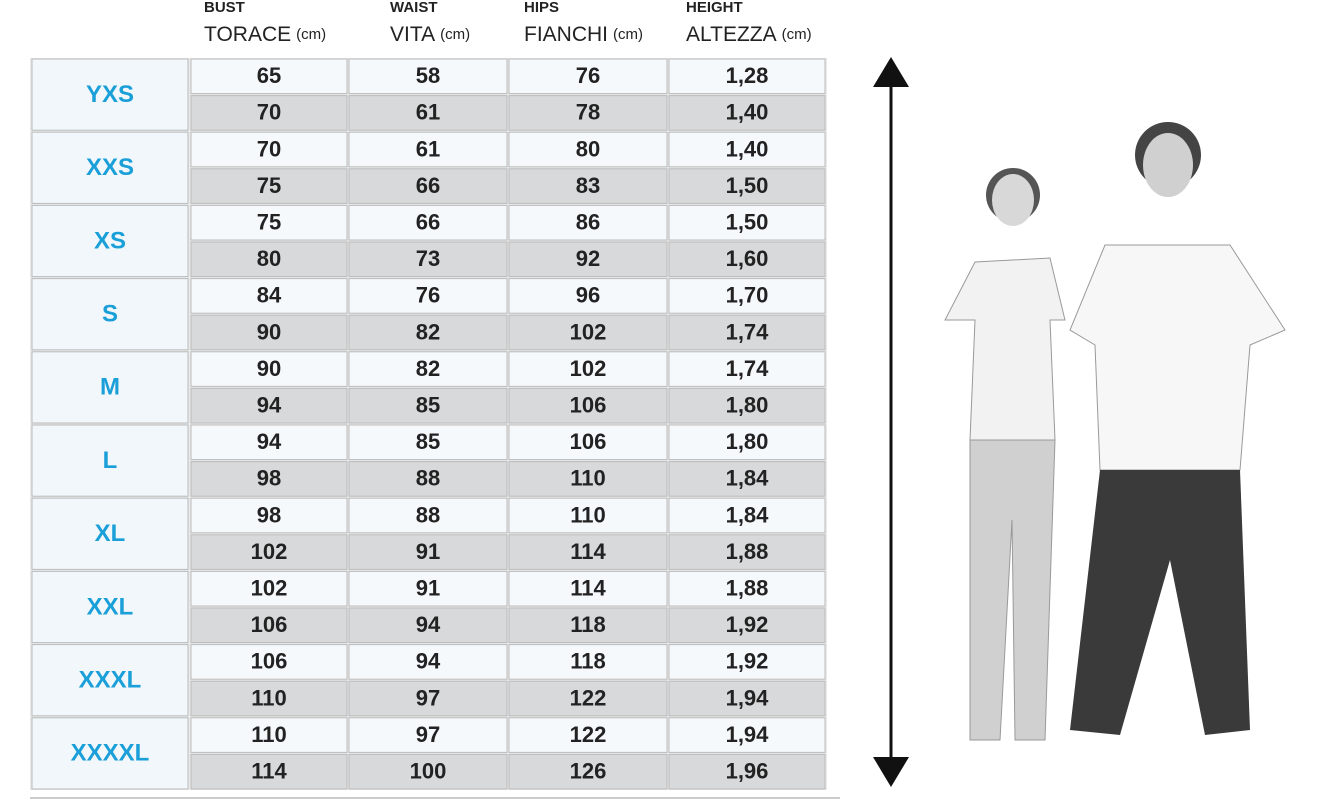 The height and width of the screenshot is (806, 1324). I want to click on value: 1,92, so click(747, 661).